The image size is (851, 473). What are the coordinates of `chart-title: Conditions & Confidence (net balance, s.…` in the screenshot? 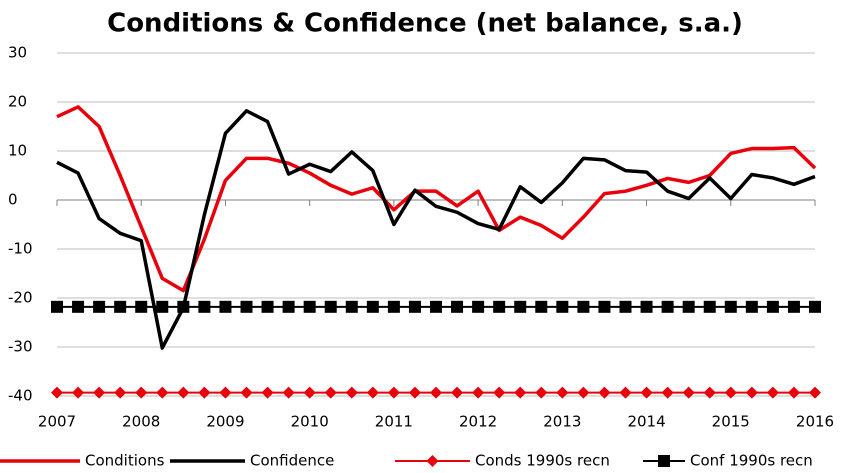 It's located at (425, 24).